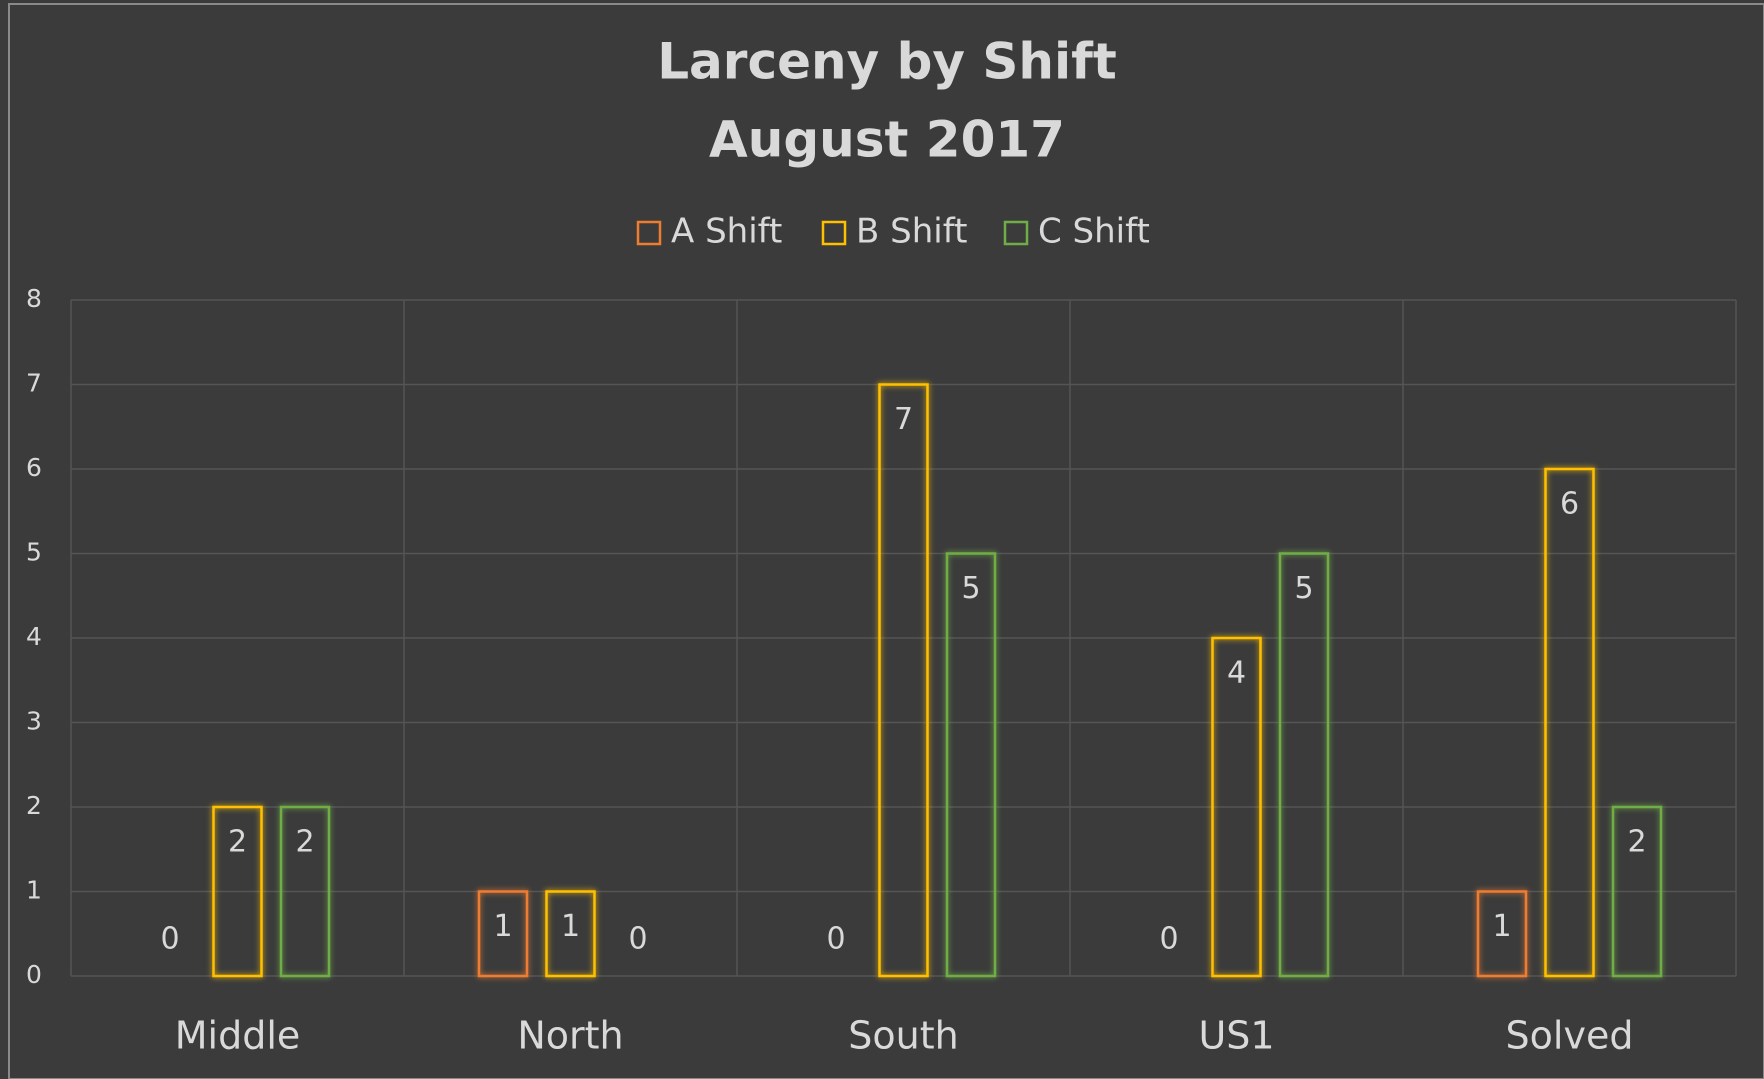 This screenshot has height=1079, width=1764. What do you see at coordinates (911, 232) in the screenshot?
I see `legend-label: B Shift` at bounding box center [911, 232].